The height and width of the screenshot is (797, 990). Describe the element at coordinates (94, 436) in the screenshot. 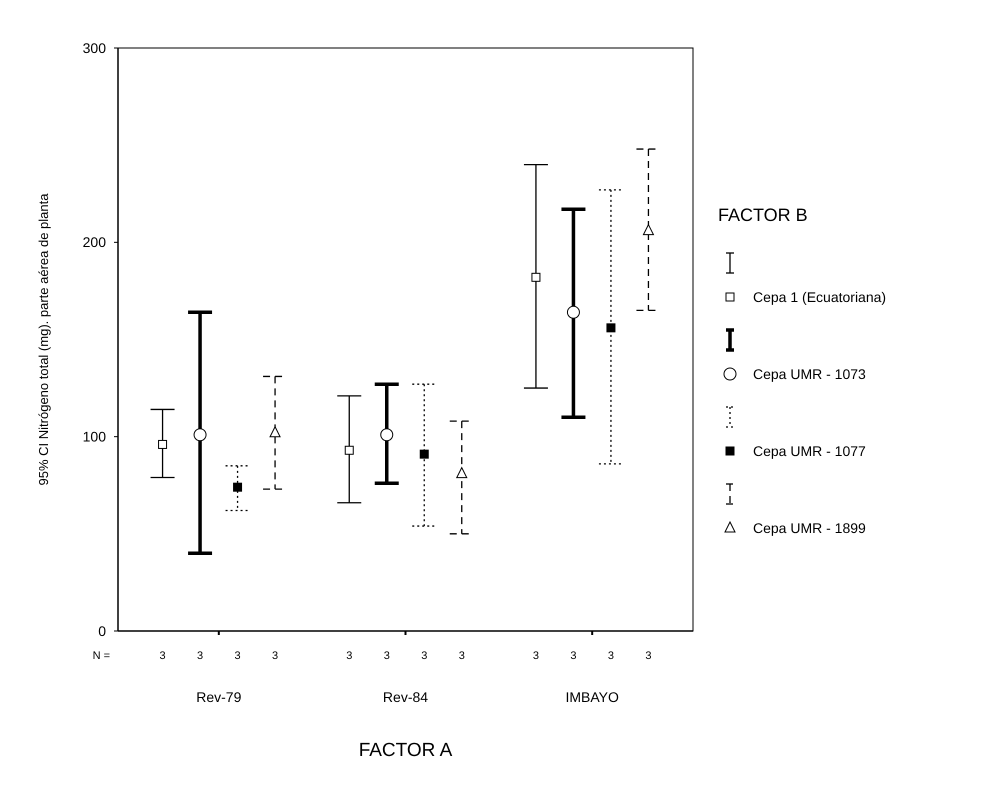

I see `y-tick-label: 100` at that location.